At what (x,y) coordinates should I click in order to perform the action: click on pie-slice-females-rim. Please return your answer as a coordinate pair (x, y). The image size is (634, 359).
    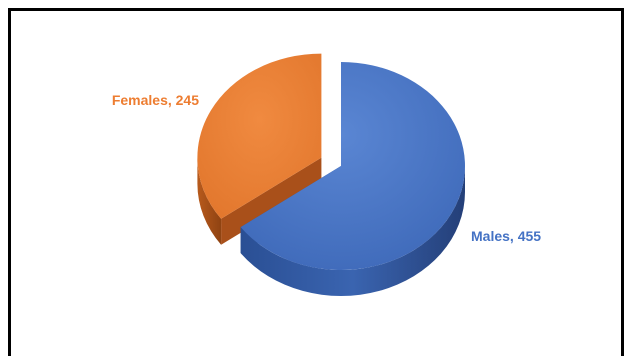
    Looking at the image, I should click on (209, 201).